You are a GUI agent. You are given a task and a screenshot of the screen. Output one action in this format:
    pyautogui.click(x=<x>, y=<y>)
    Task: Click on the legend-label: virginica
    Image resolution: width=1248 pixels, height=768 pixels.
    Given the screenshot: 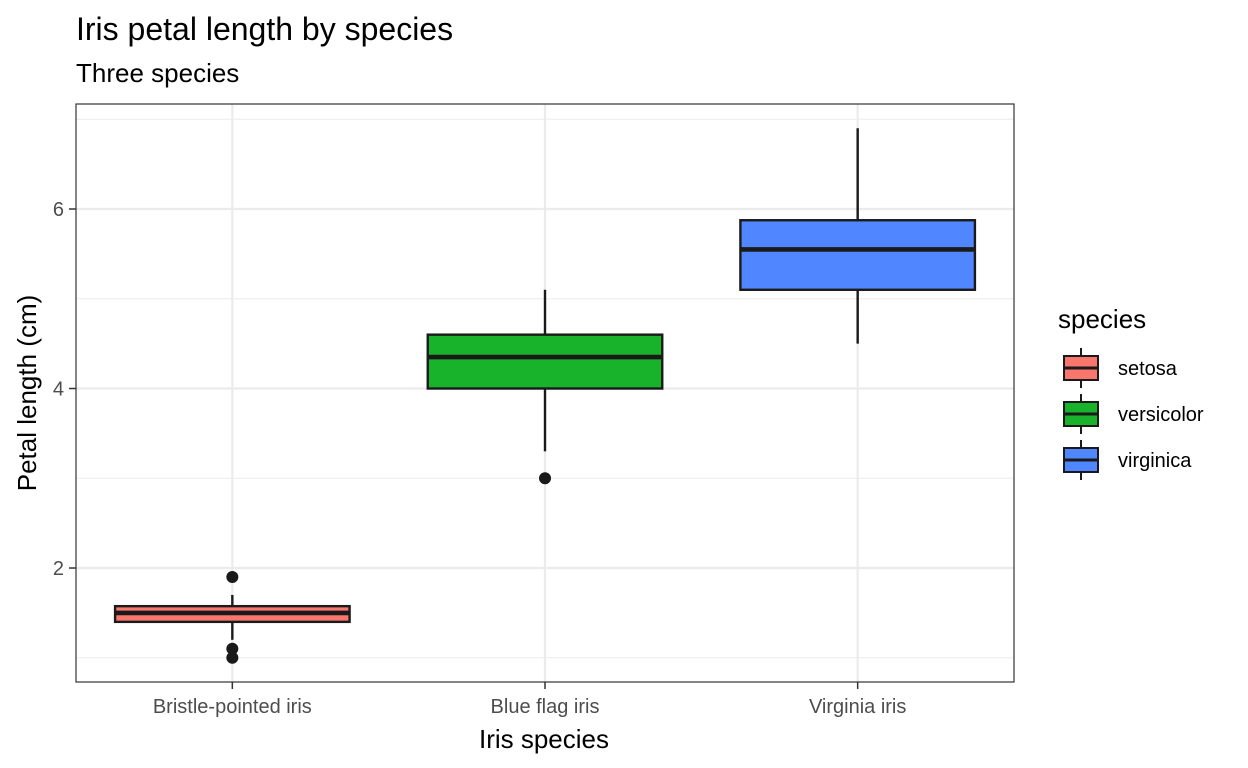 What is the action you would take?
    pyautogui.click(x=1155, y=461)
    